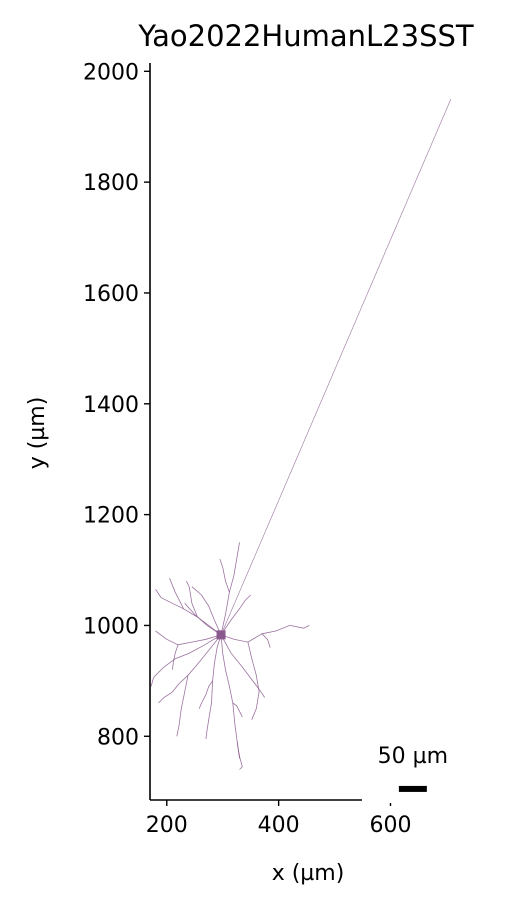 The width and height of the screenshot is (520, 908). I want to click on scale-bar-label: 50 µm, so click(413, 756).